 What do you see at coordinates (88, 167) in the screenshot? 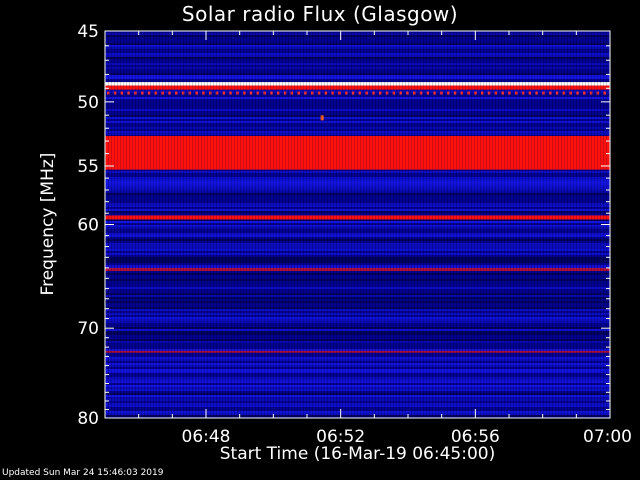
I see `y-tick-label: 55` at bounding box center [88, 167].